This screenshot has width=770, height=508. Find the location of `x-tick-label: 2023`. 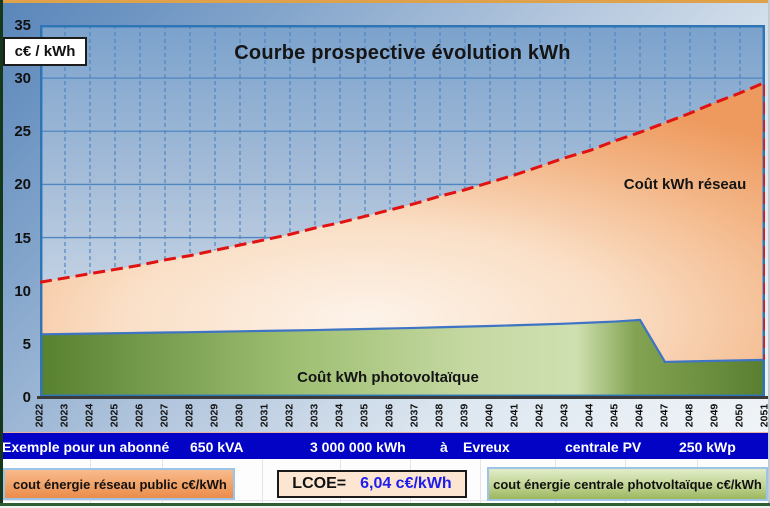

x-tick-label: 2023 is located at coordinates (64, 415).